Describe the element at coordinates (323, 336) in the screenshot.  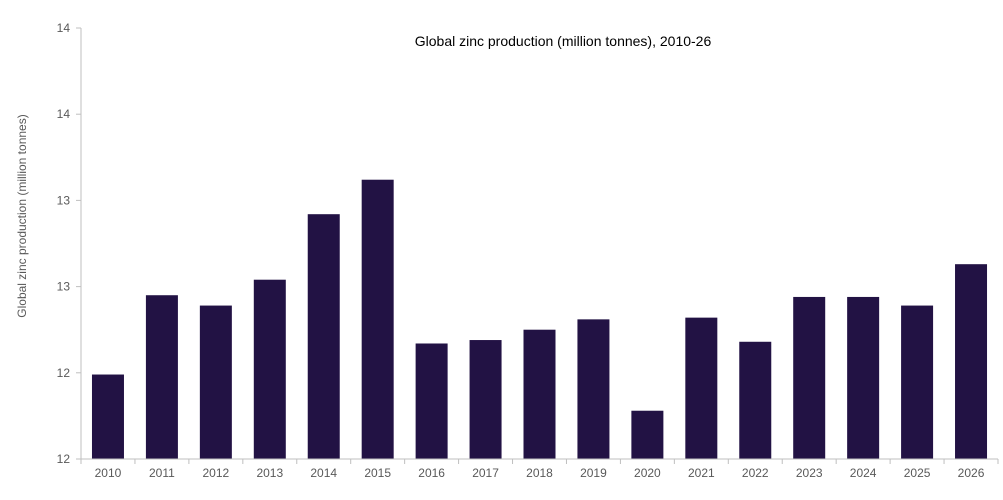
I see `bar-2014` at that location.